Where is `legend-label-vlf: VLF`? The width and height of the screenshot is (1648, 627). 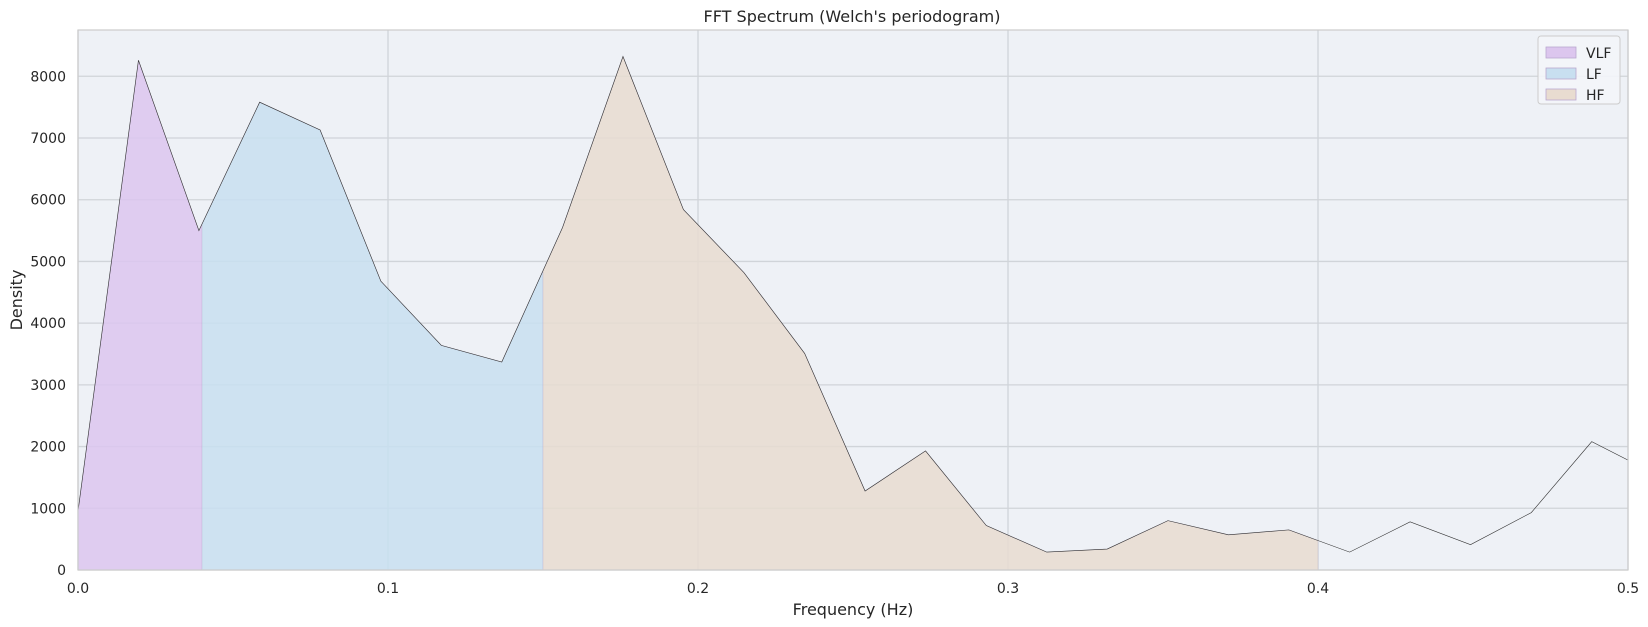 legend-label-vlf: VLF is located at coordinates (1598, 54).